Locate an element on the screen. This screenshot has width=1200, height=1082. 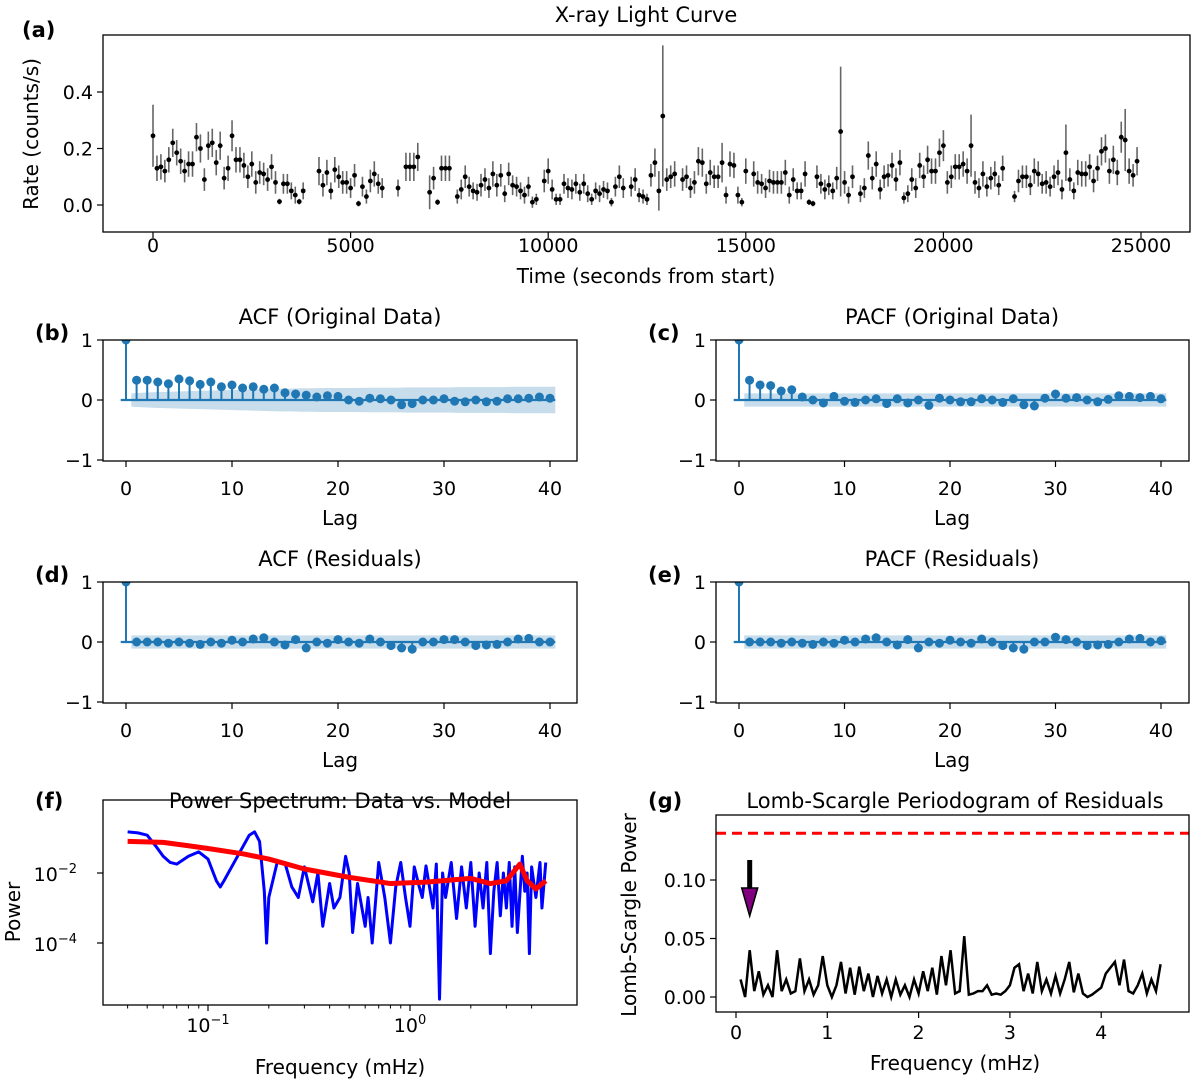
x-axis-label: Lag is located at coordinates (340, 518).